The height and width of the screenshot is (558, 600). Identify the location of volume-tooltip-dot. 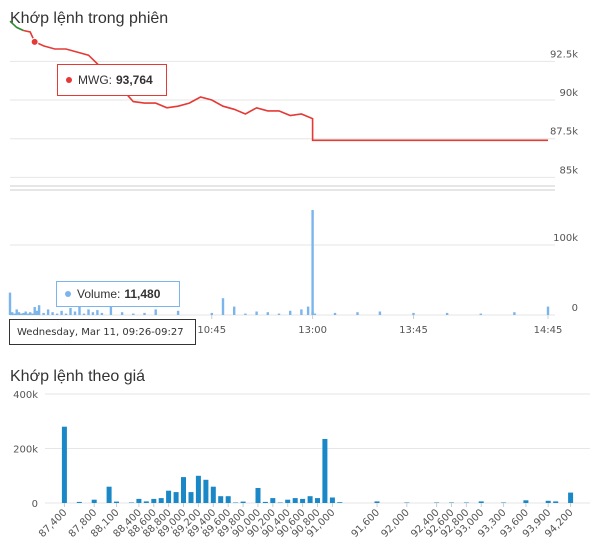
(68, 294).